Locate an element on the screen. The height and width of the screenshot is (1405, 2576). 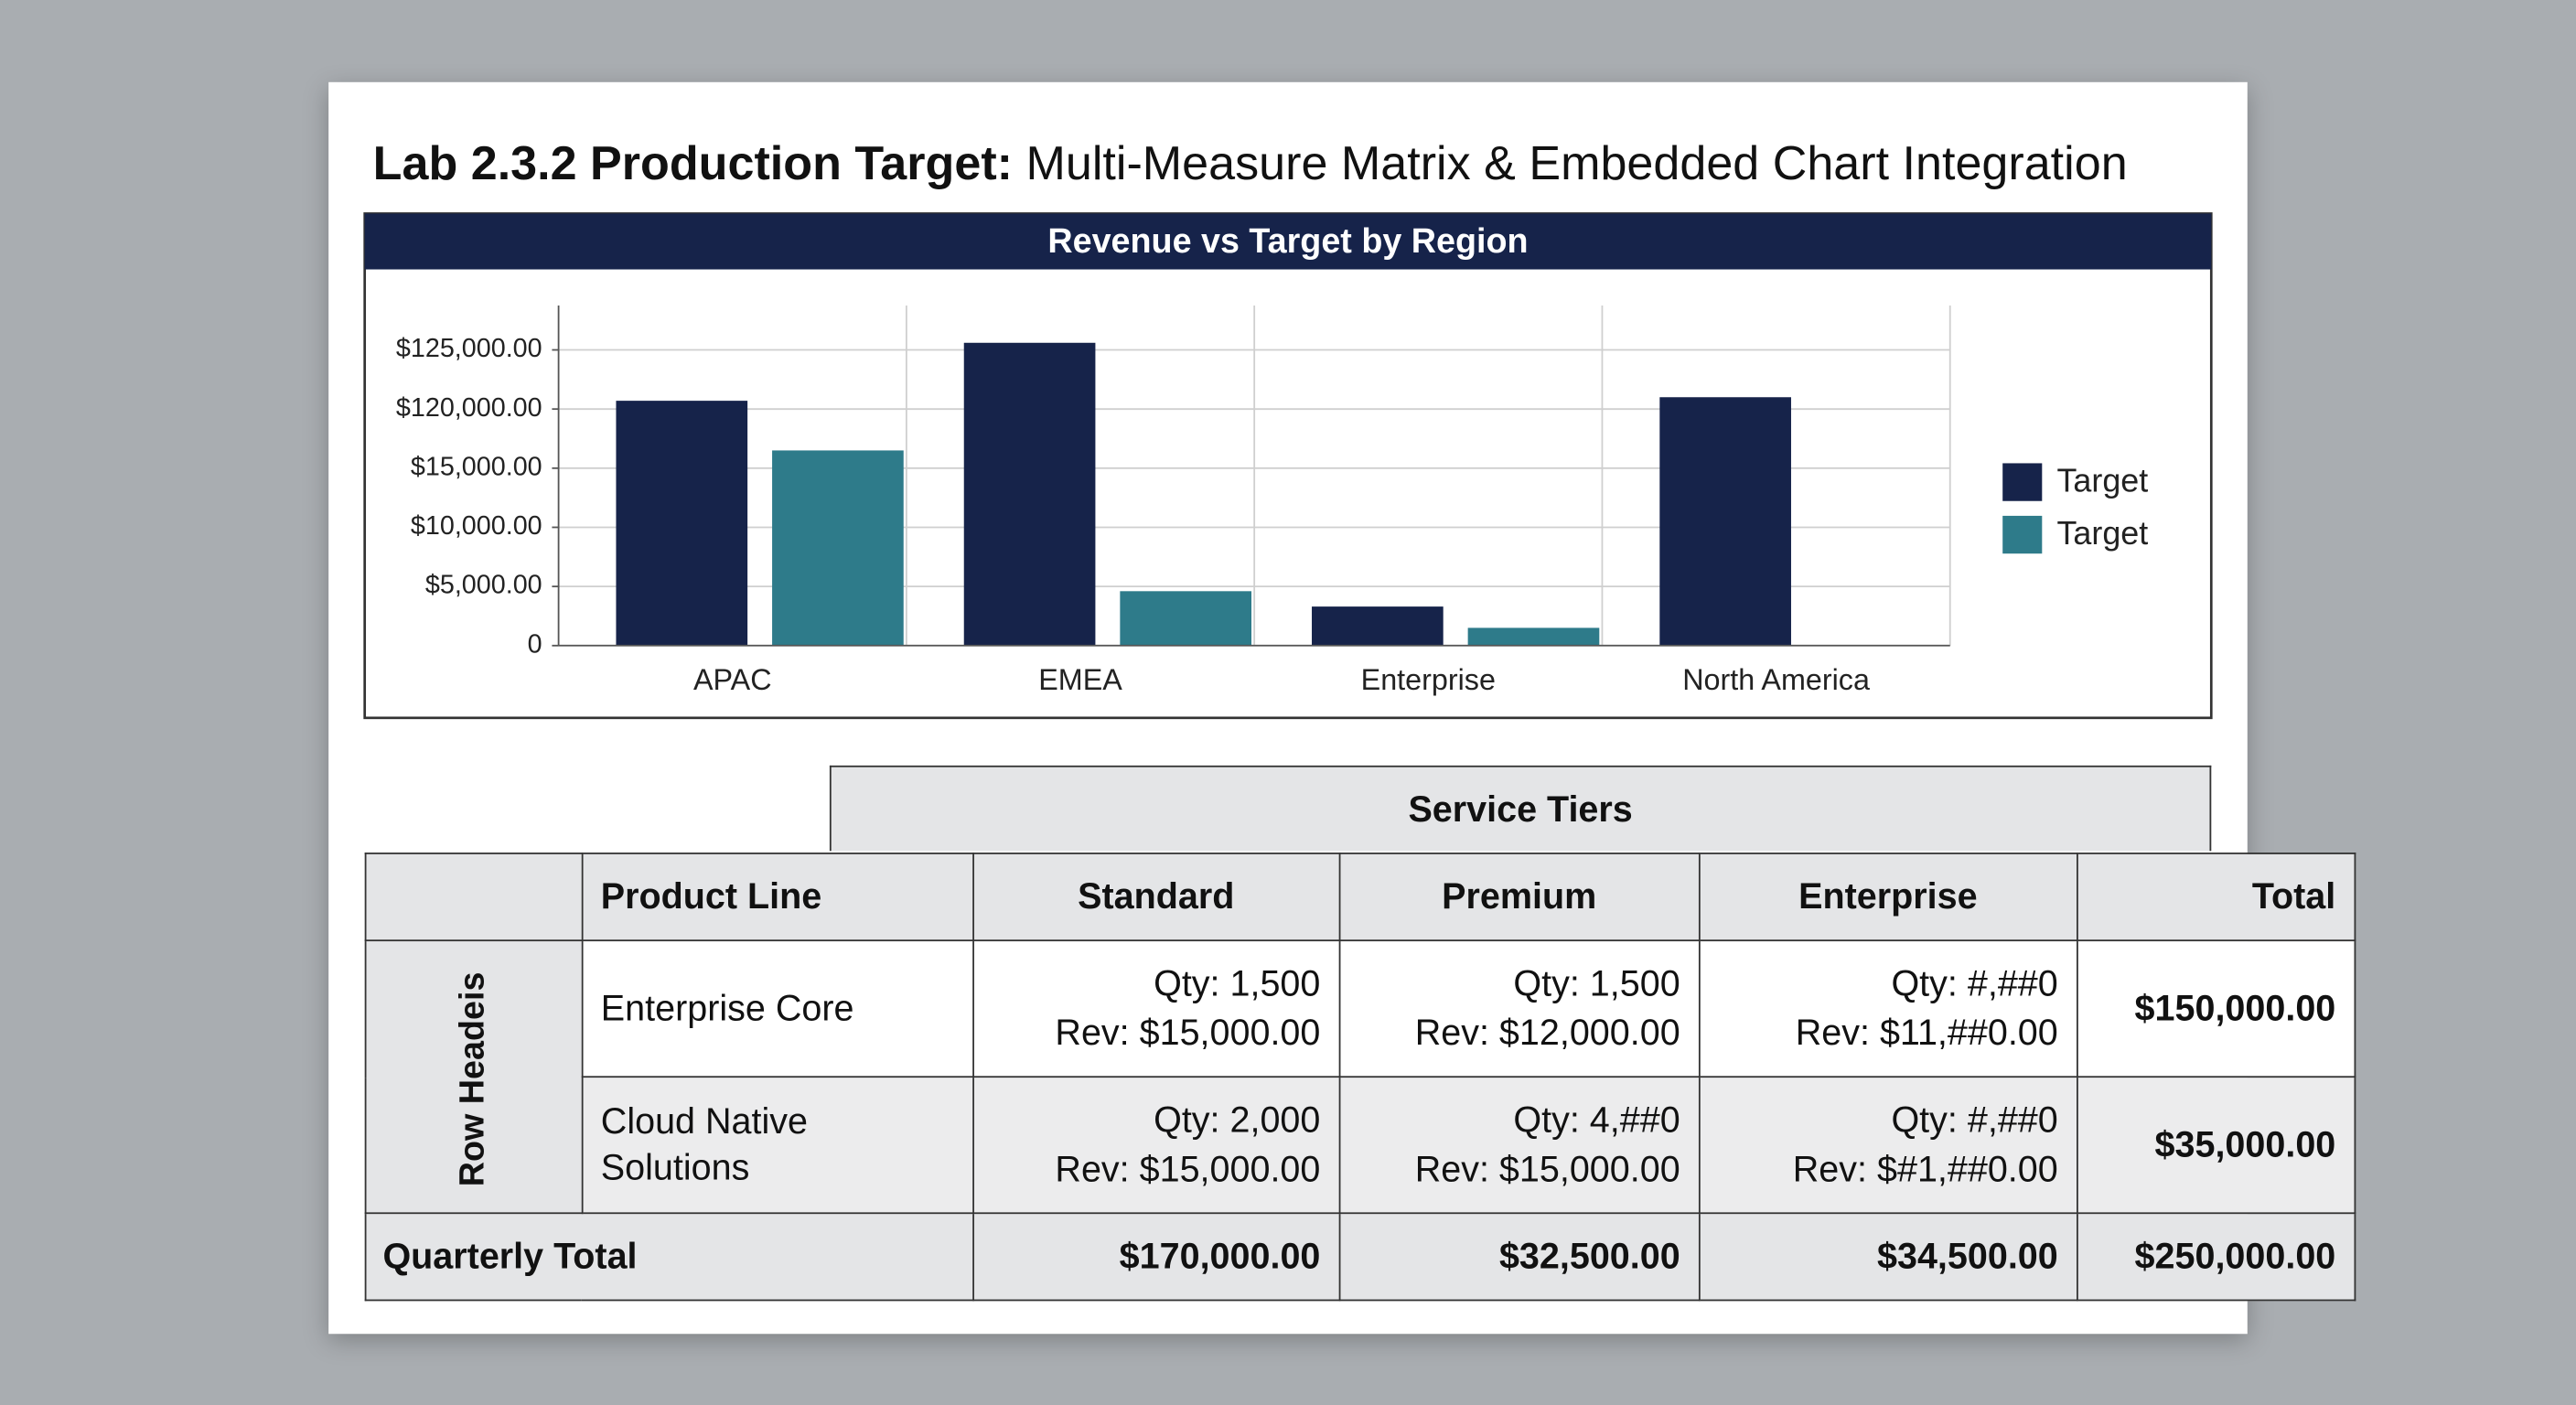
title-bold: Lab 2.3.2 Production Target: is located at coordinates (693, 164).